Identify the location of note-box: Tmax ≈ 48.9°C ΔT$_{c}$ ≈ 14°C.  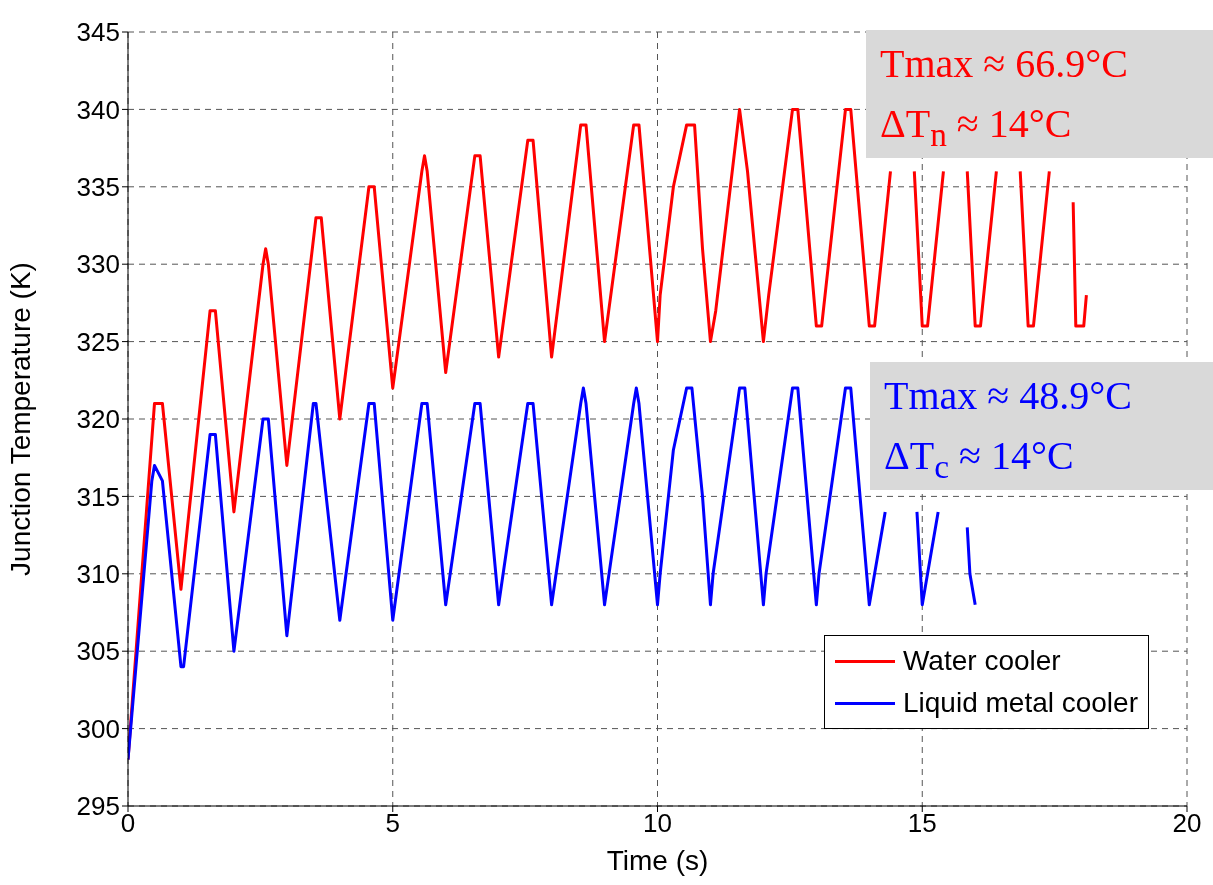
(1041, 426).